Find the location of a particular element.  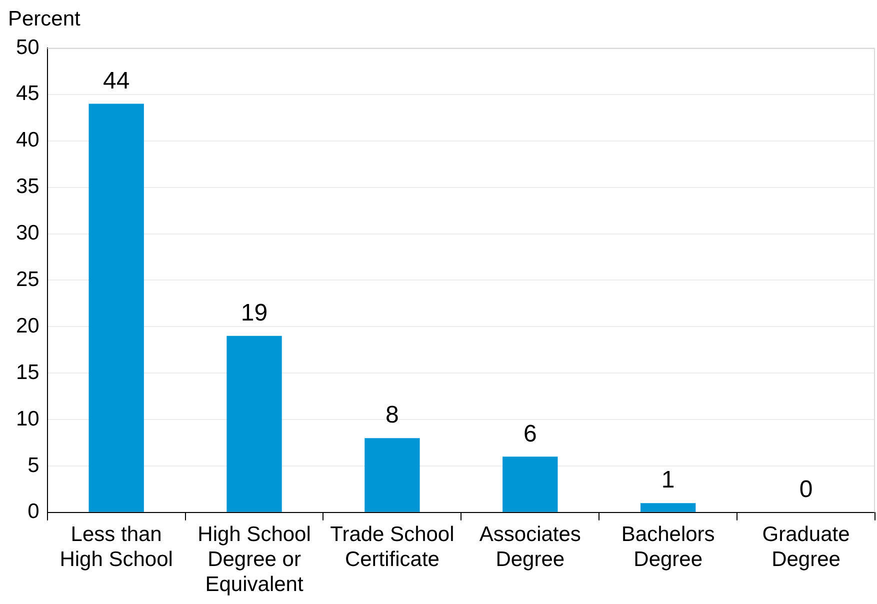

y-tick-label: 30 is located at coordinates (28, 233).